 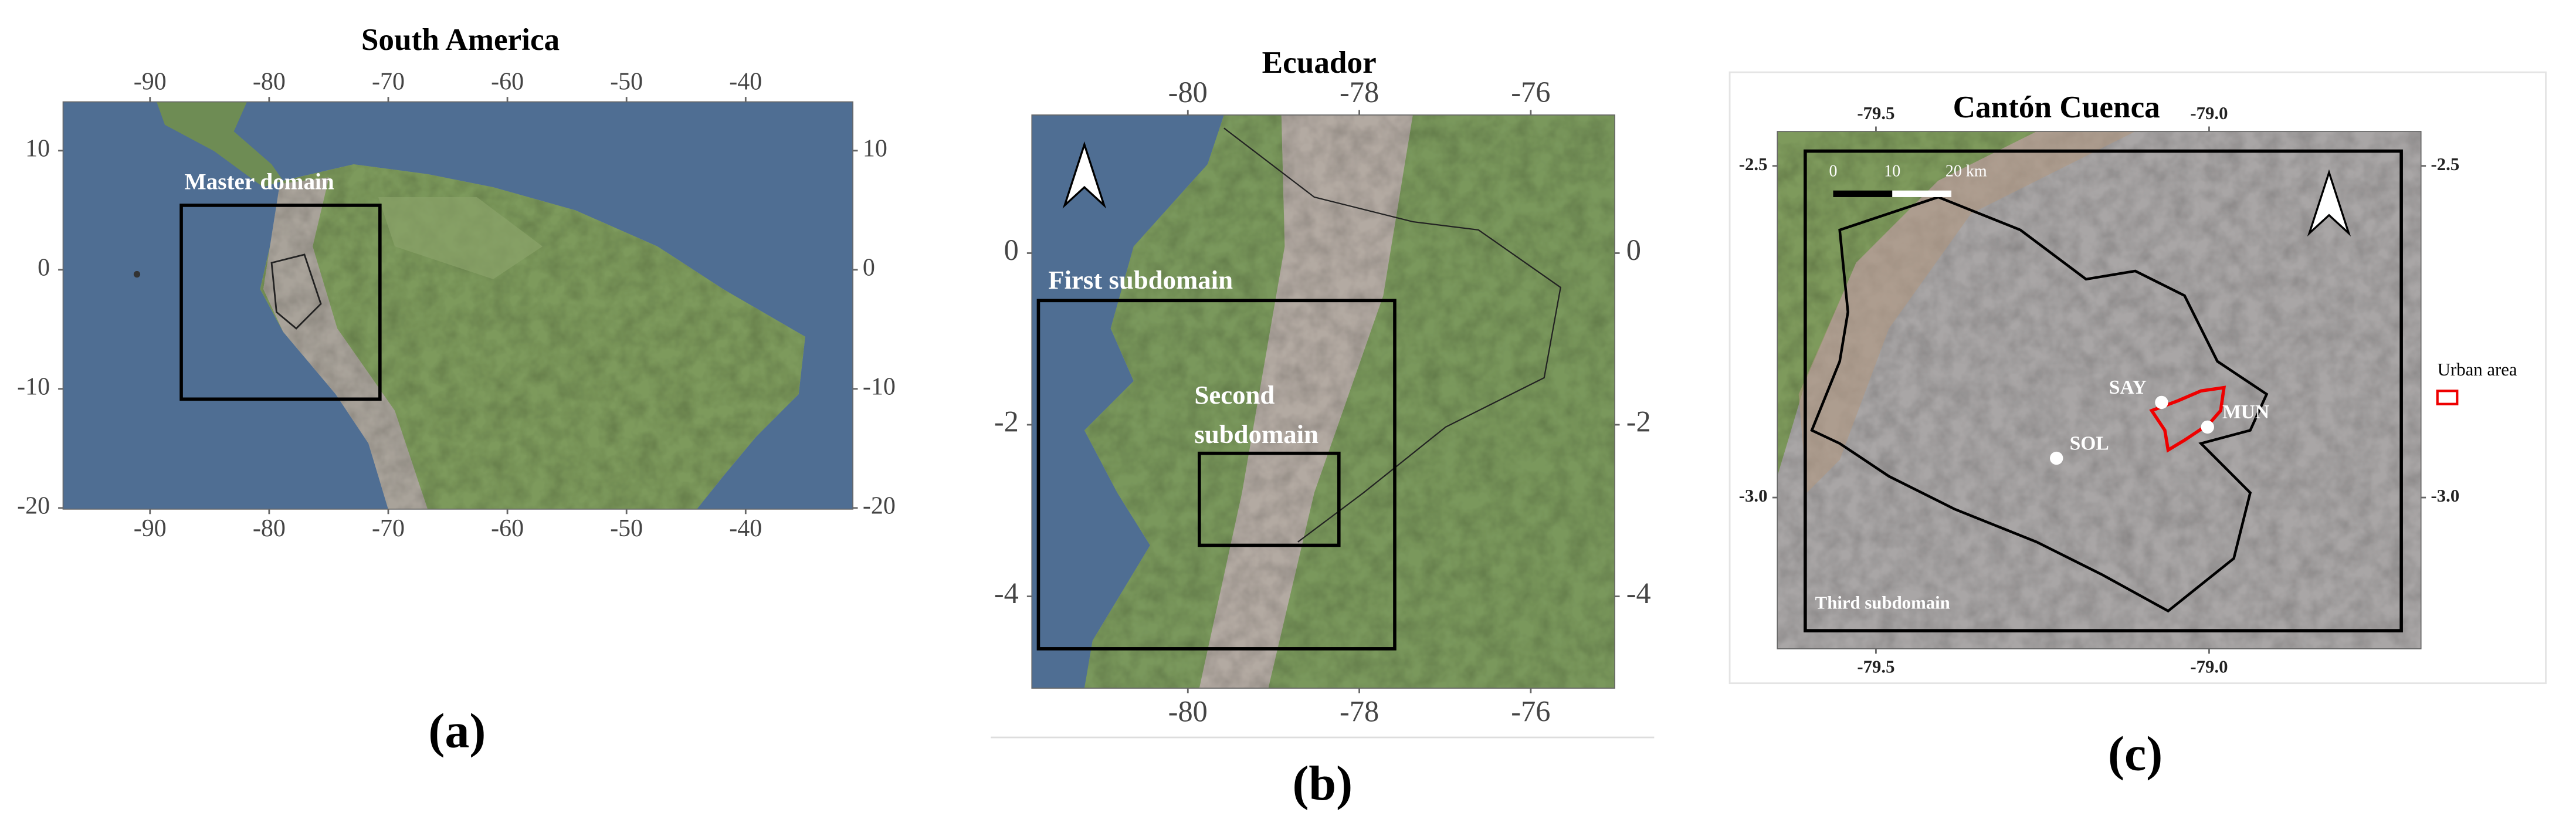 What do you see at coordinates (1833, 171) in the screenshot?
I see `scale-label: 0` at bounding box center [1833, 171].